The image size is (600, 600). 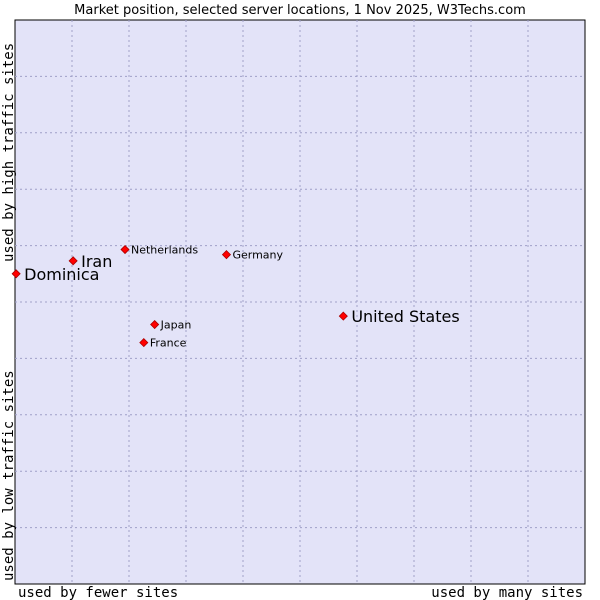 I want to click on data-point: United States, so click(x=399, y=316).